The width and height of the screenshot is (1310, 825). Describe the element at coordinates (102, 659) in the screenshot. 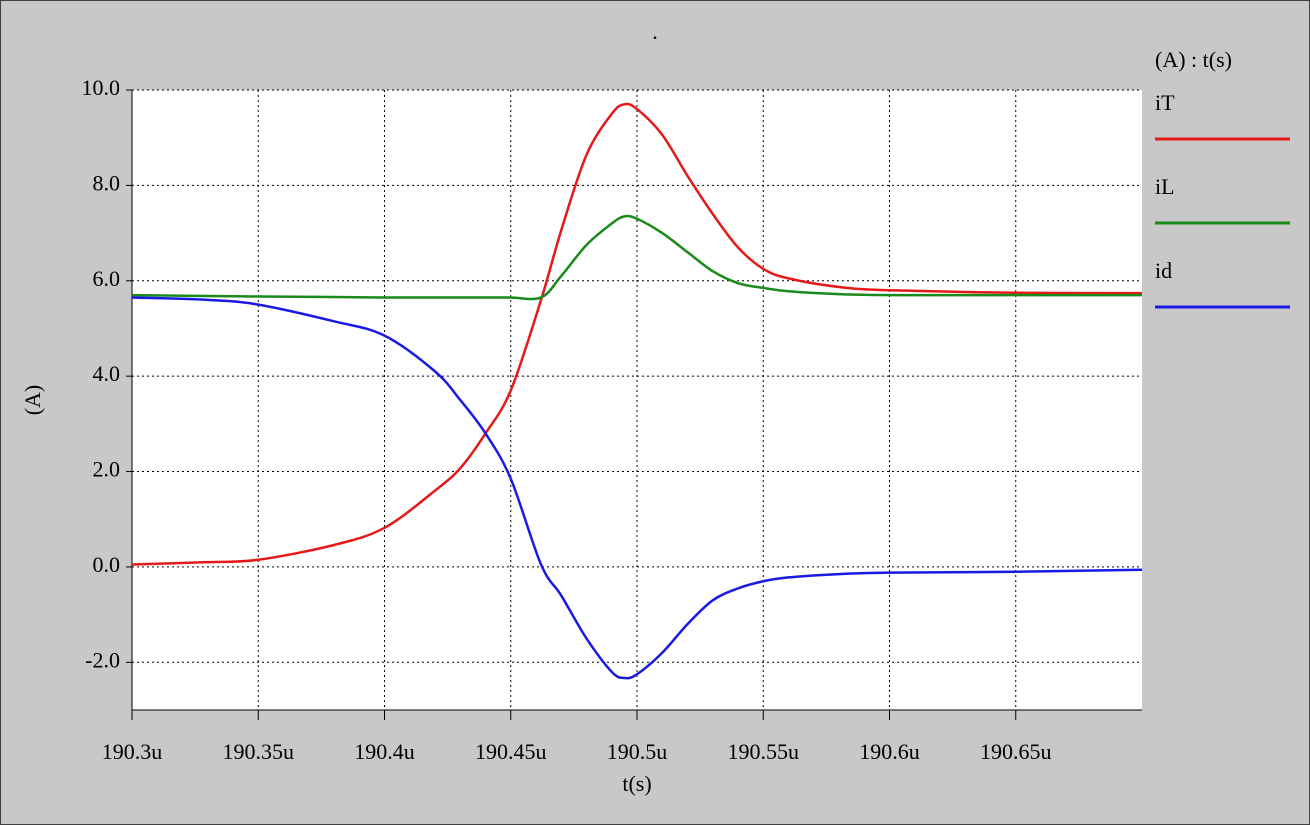

I see `y-tick-label: -2.0` at that location.